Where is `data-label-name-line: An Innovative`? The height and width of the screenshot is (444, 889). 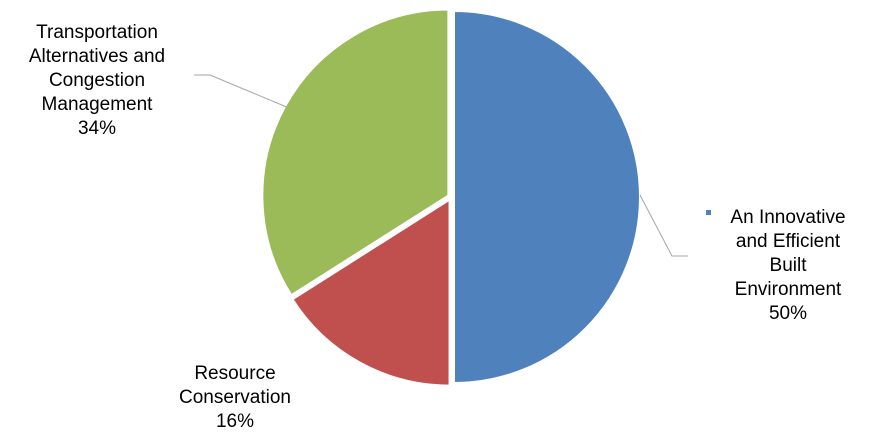
data-label-name-line: An Innovative is located at coordinates (787, 217).